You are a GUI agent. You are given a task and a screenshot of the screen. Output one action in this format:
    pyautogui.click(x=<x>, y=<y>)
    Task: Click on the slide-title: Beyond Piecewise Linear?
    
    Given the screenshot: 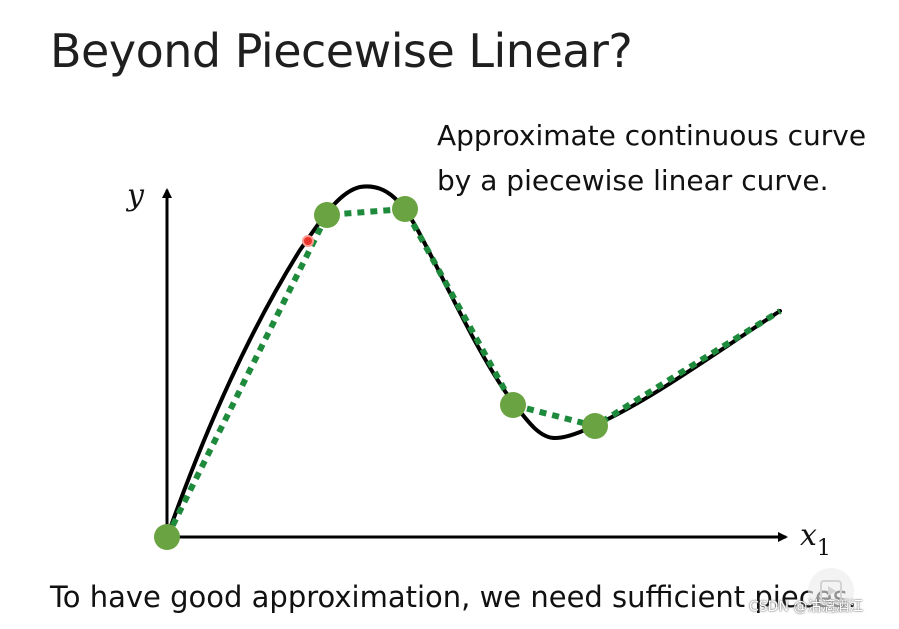 What is the action you would take?
    pyautogui.click(x=341, y=51)
    